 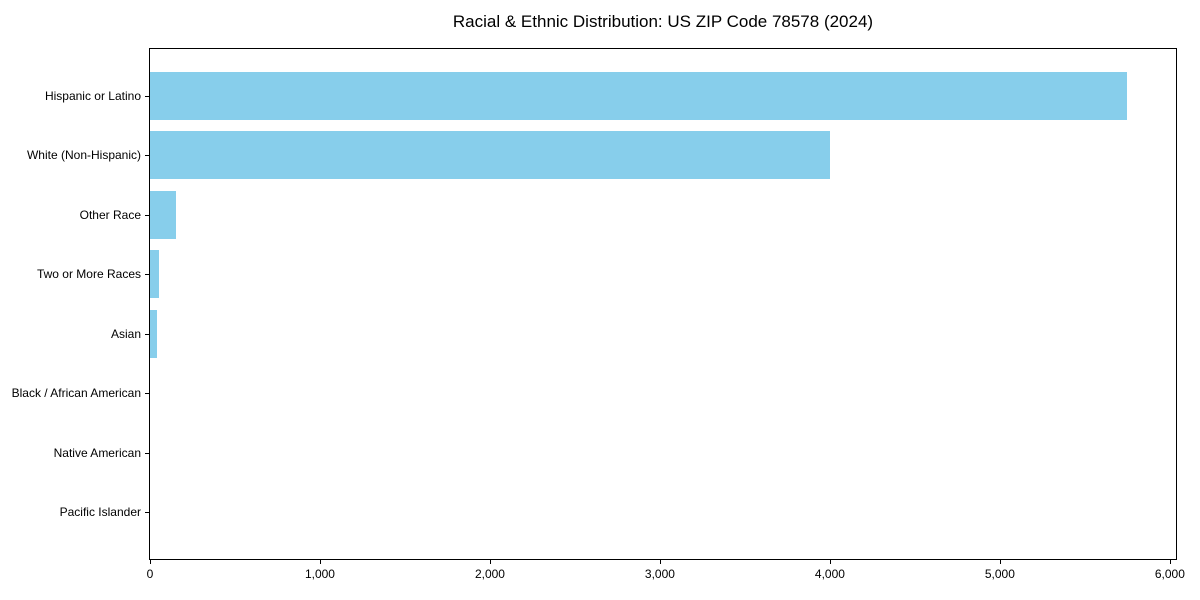 What do you see at coordinates (1169, 574) in the screenshot?
I see `x-tick-label-6000: 6,000` at bounding box center [1169, 574].